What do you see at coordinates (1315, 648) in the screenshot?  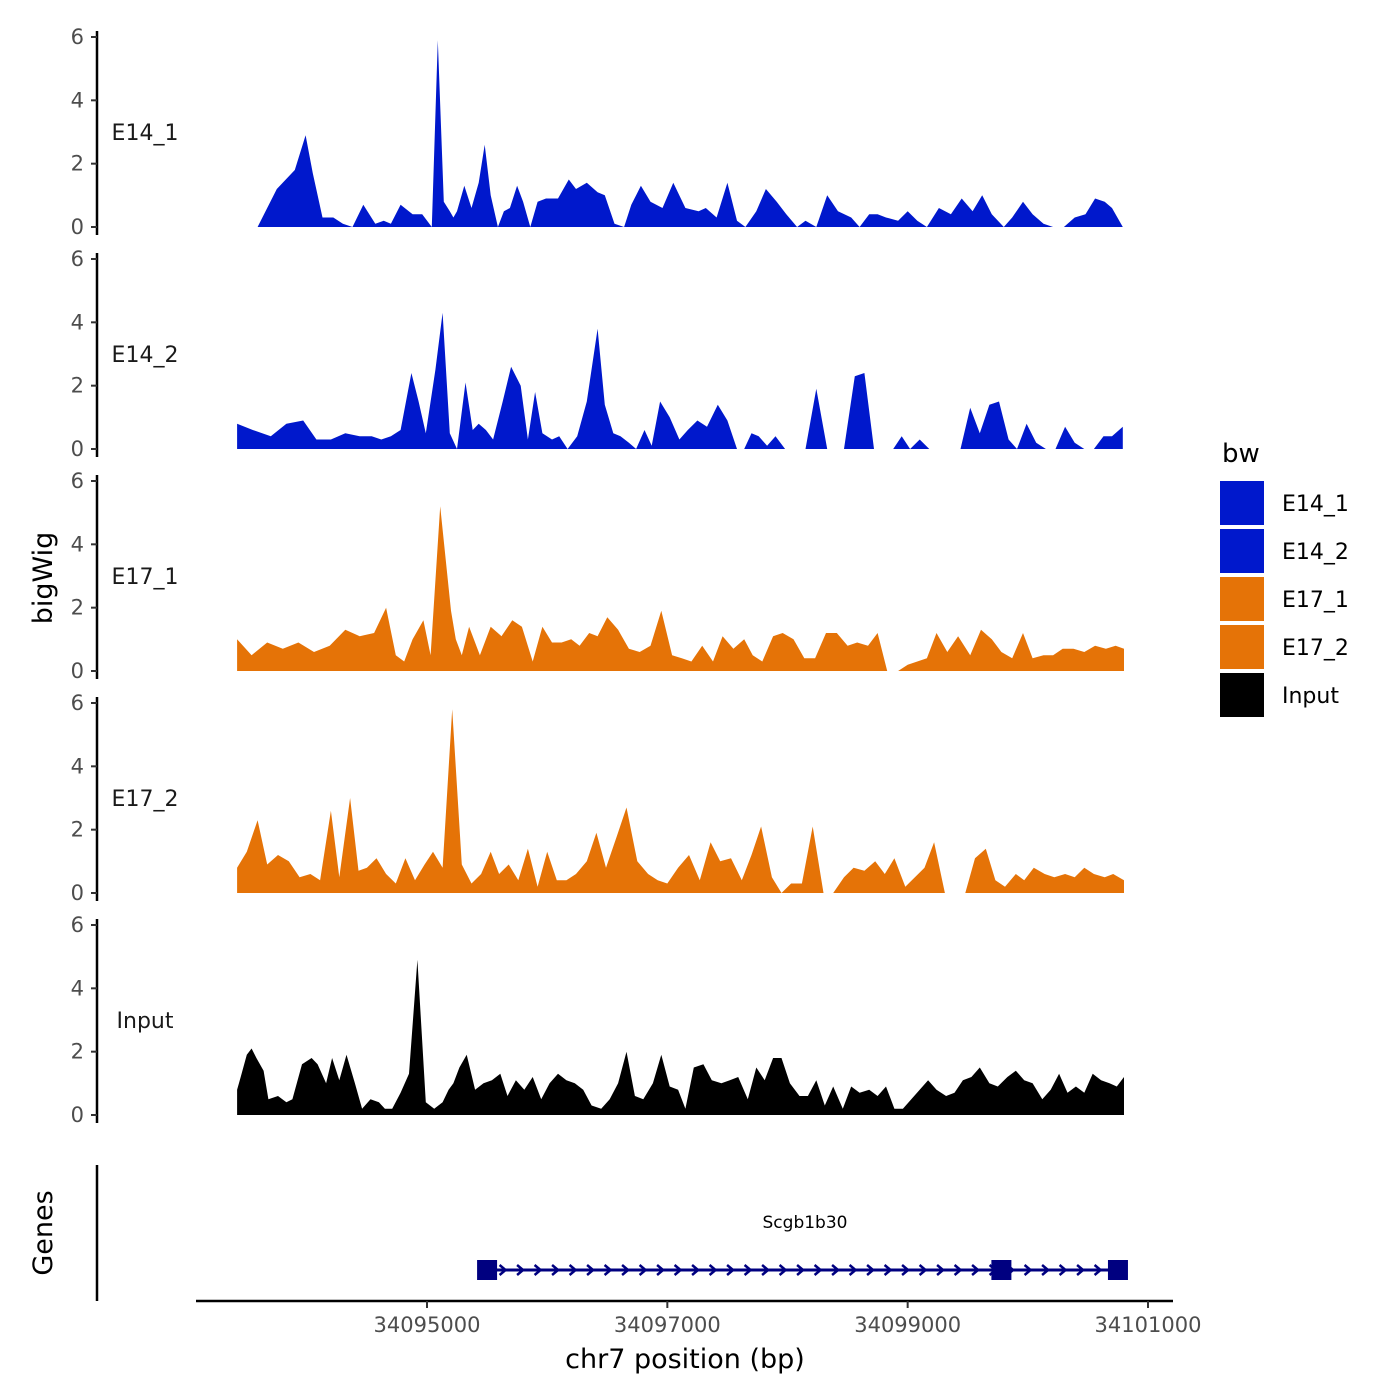 I see `legend-label: E17_2` at bounding box center [1315, 648].